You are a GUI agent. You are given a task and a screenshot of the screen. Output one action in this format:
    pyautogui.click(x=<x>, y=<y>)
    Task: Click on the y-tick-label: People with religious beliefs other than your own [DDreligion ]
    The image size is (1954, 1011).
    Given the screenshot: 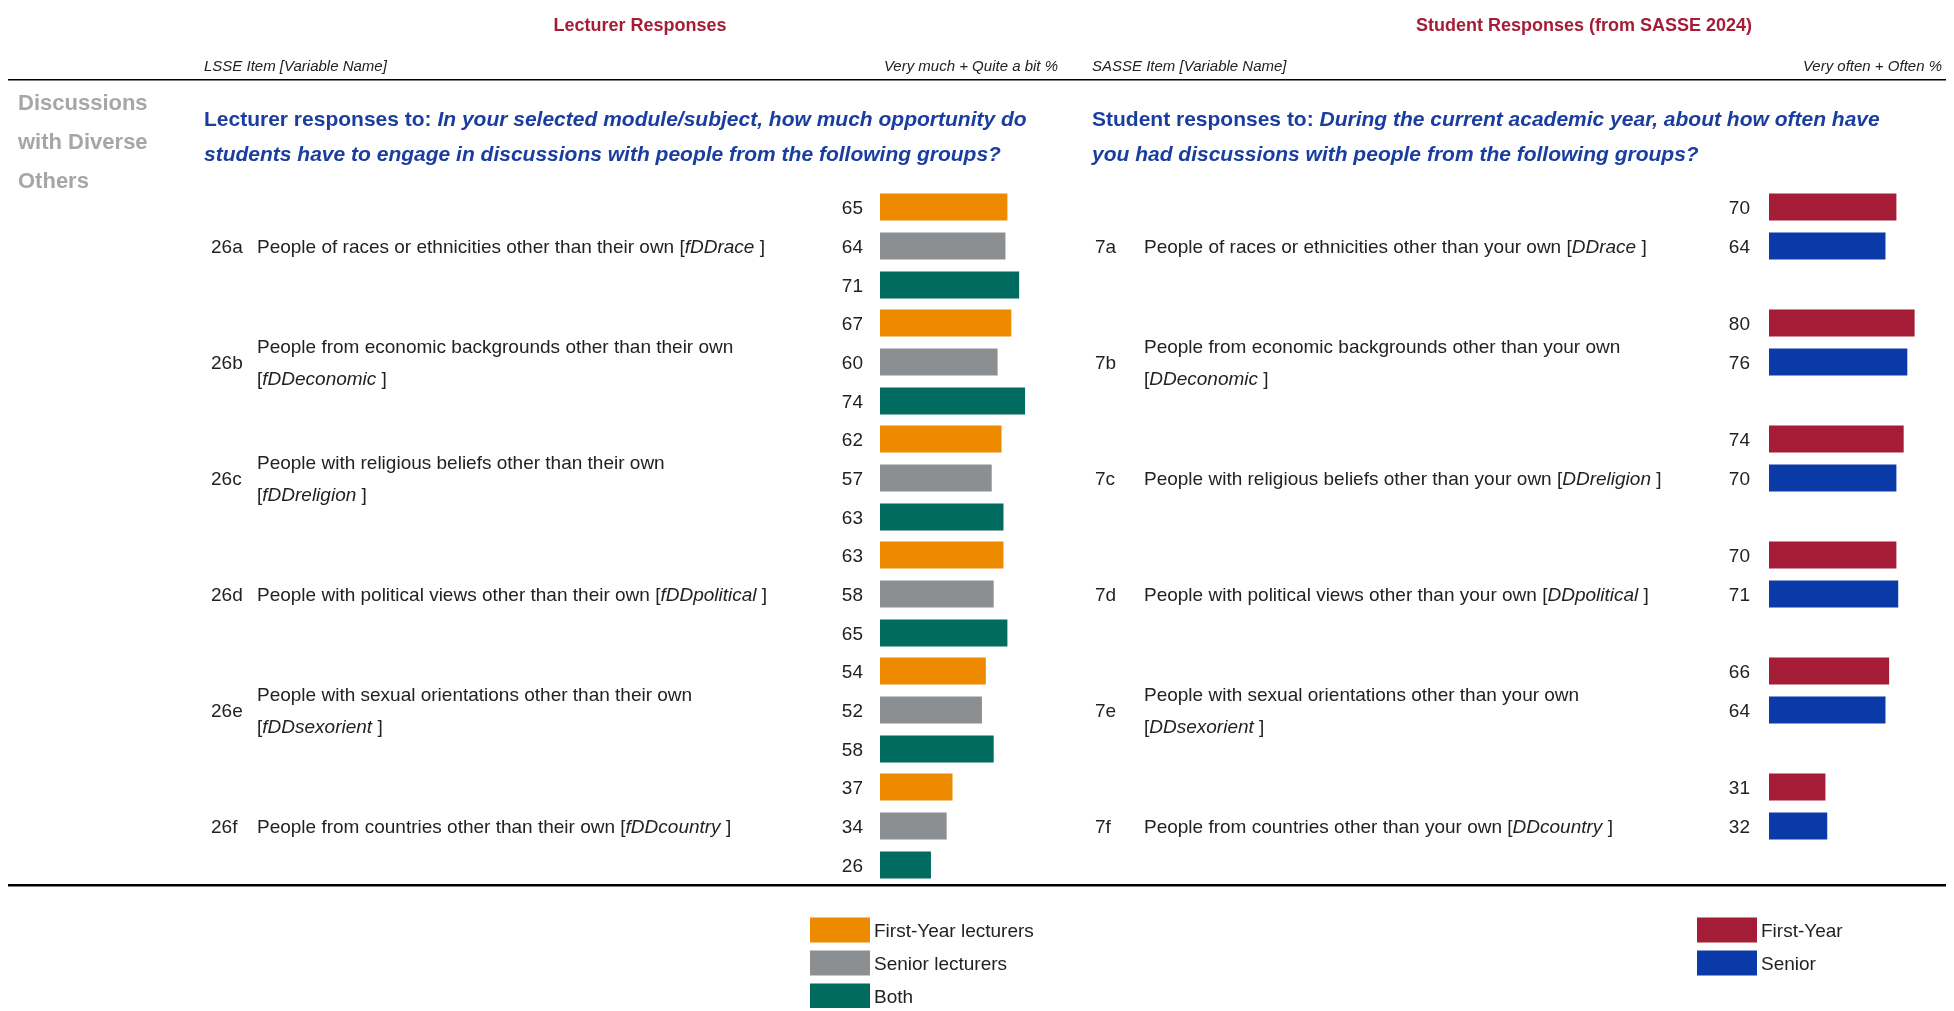 What is the action you would take?
    pyautogui.click(x=1403, y=478)
    